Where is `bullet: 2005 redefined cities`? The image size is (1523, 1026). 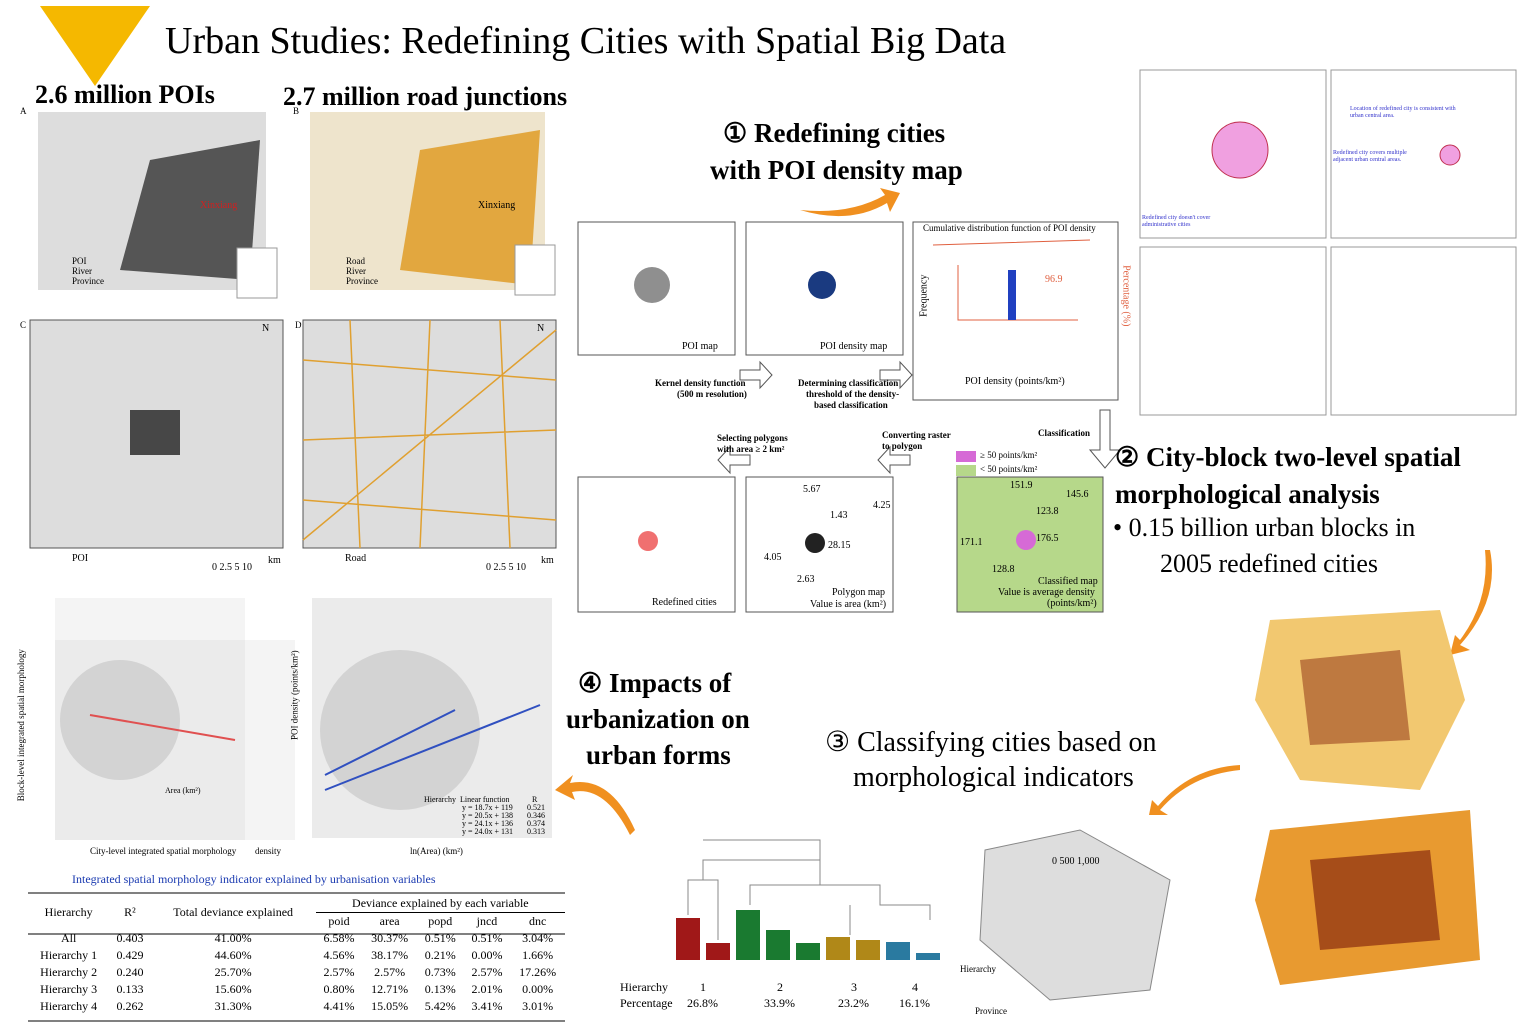 bullet: 2005 redefined cities is located at coordinates (1269, 563).